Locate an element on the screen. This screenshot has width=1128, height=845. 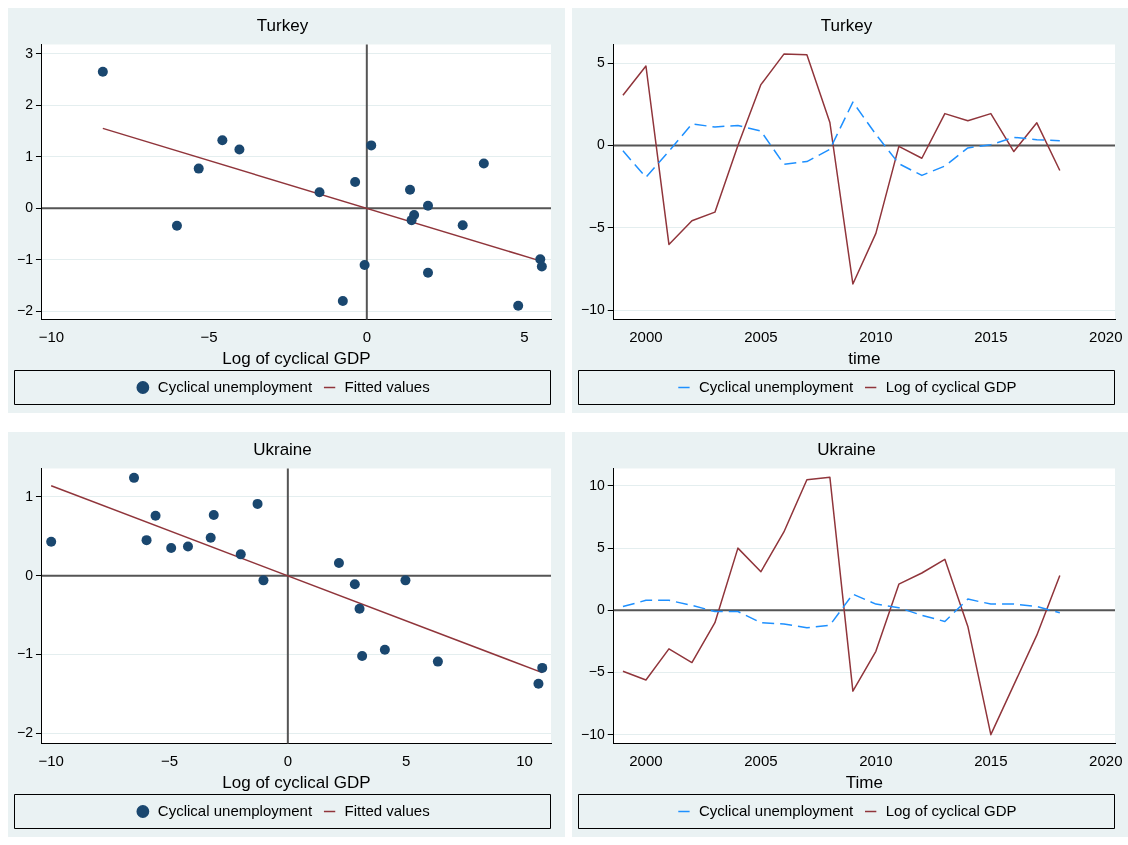
x-axis-title: Time is located at coordinates (864, 783).